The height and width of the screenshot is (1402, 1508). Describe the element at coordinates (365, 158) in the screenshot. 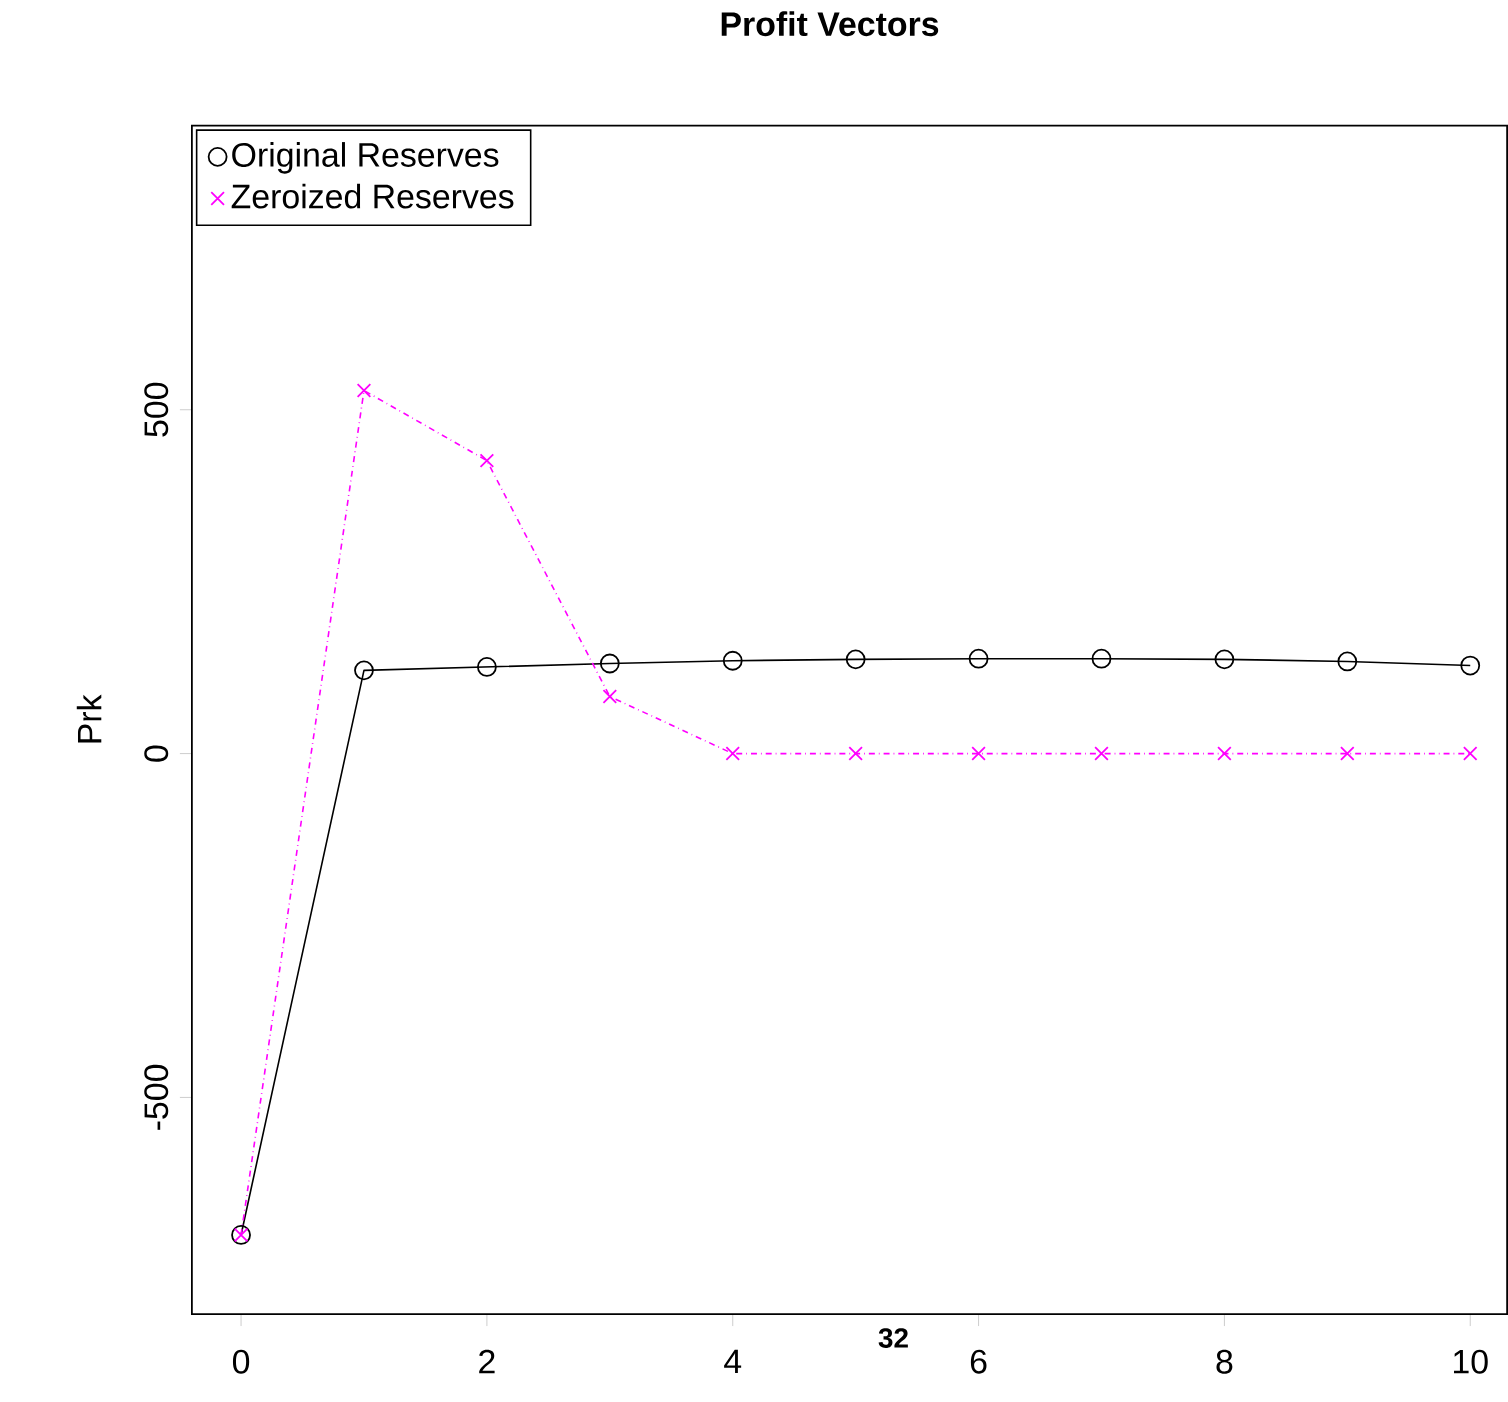

I see `legend-label: Original Reserves` at that location.